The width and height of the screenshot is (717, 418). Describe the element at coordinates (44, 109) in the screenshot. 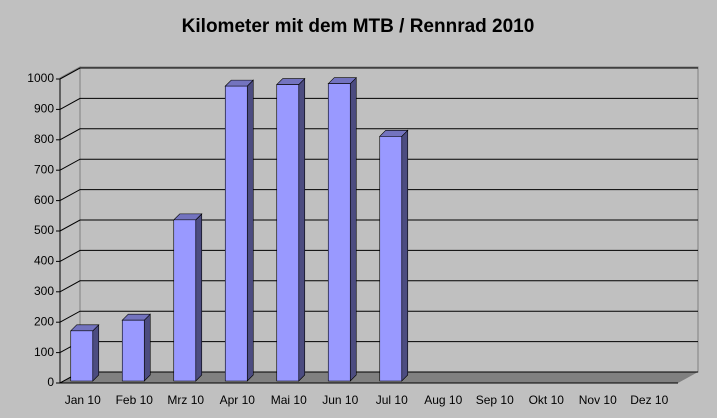

I see `y-tick-label: 900` at that location.